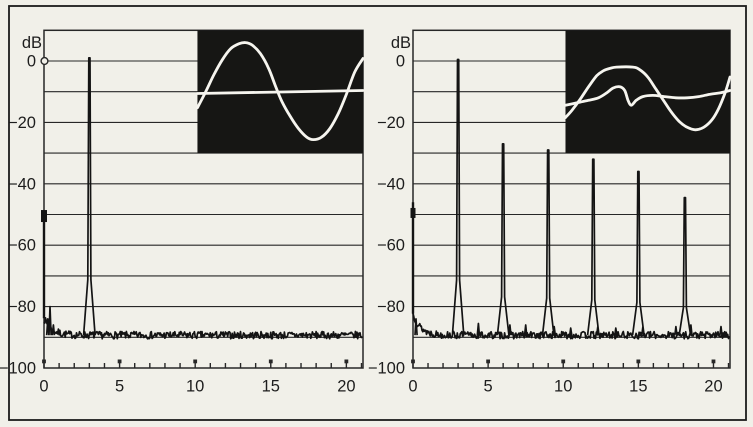 This screenshot has width=753, height=427. Describe the element at coordinates (32, 43) in the screenshot. I see `y-axis-unit-label-left: dB` at that location.